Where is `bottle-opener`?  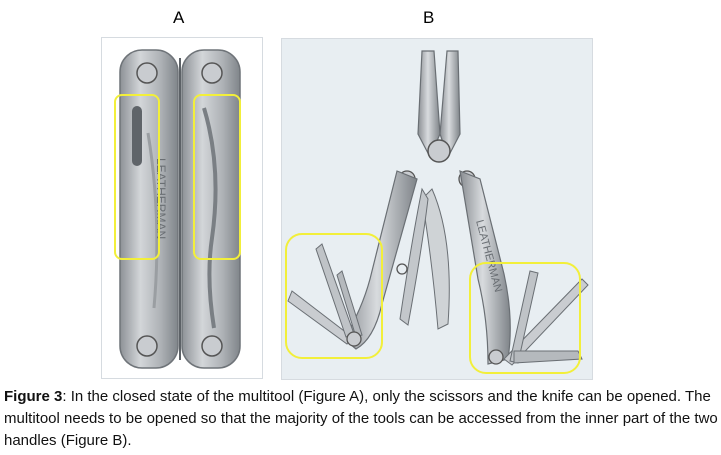
bottle-opener is located at coordinates (548, 357).